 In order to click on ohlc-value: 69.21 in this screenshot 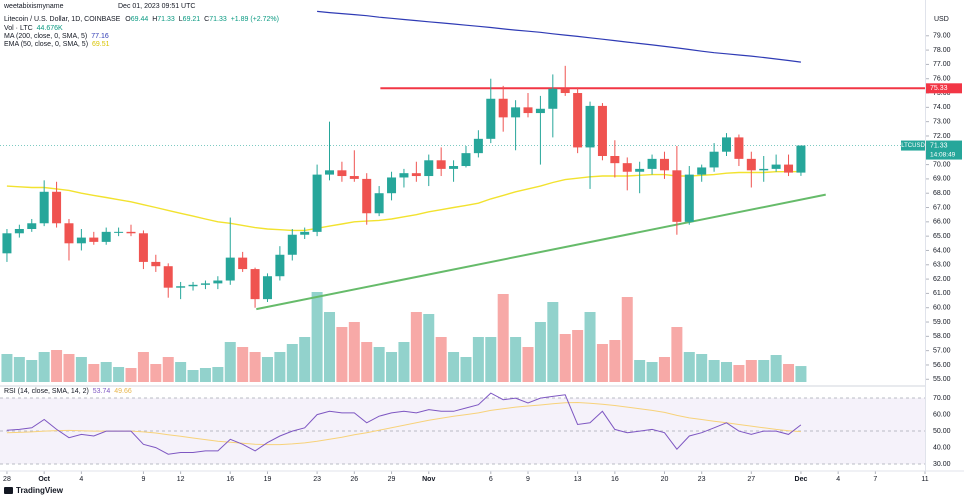, I will do `click(192, 19)`.